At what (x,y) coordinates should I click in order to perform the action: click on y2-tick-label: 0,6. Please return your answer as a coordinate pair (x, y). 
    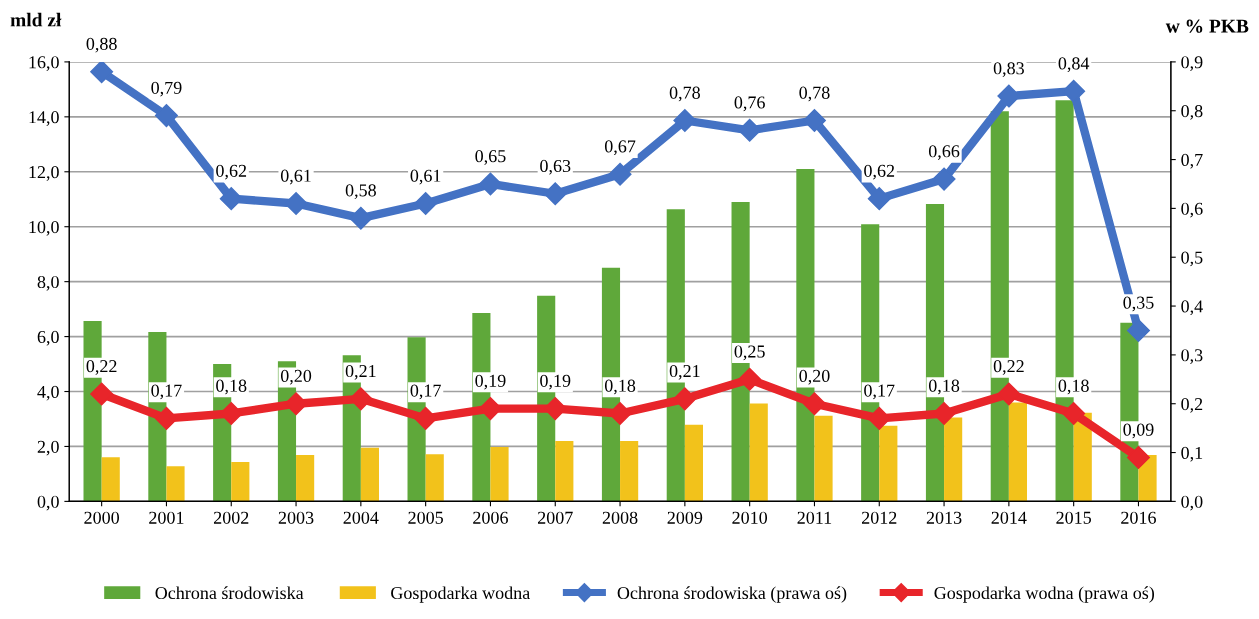
    Looking at the image, I should click on (1192, 210).